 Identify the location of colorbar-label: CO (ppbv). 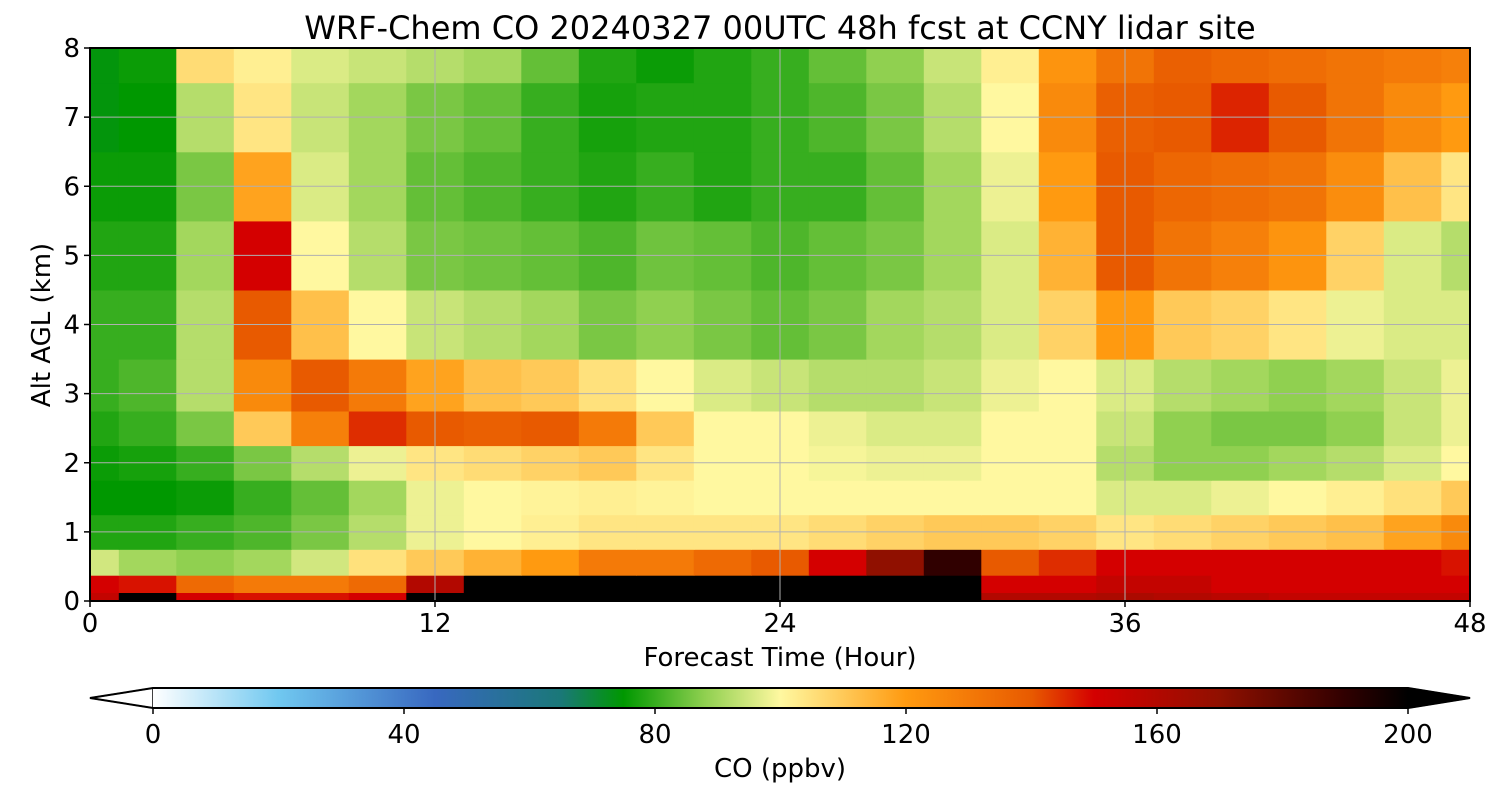
(780, 769).